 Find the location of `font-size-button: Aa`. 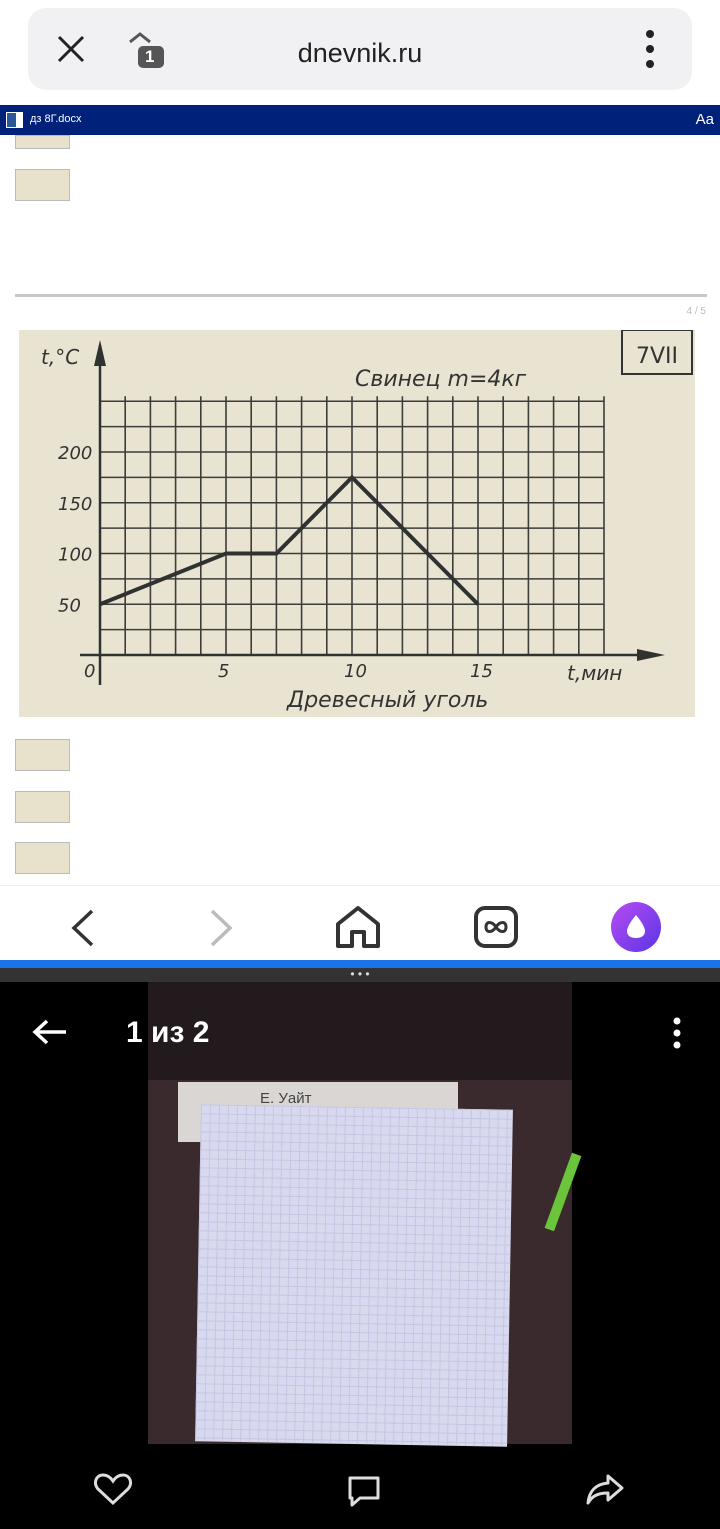

font-size-button: Aa is located at coordinates (704, 119).